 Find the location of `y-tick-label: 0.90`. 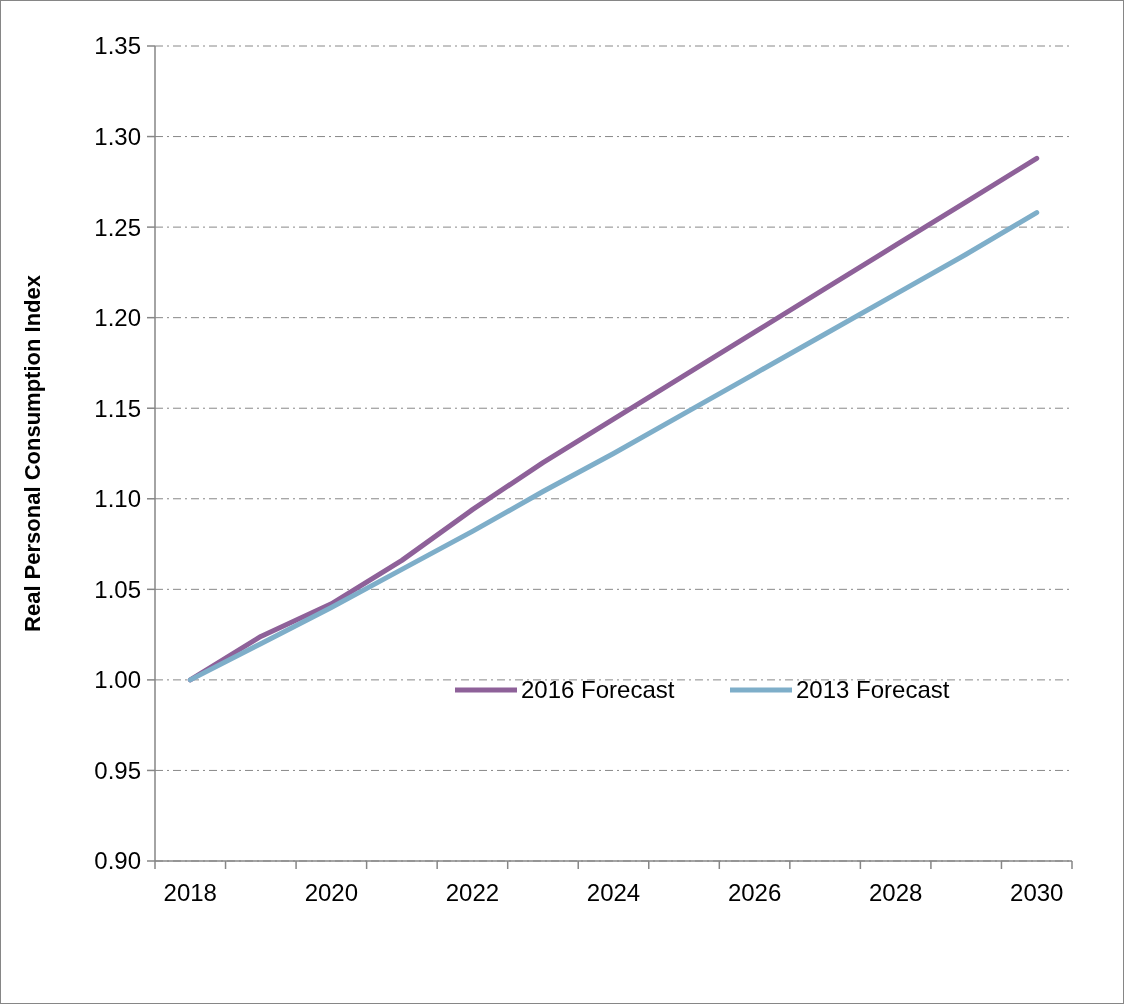

y-tick-label: 0.90 is located at coordinates (117, 861).